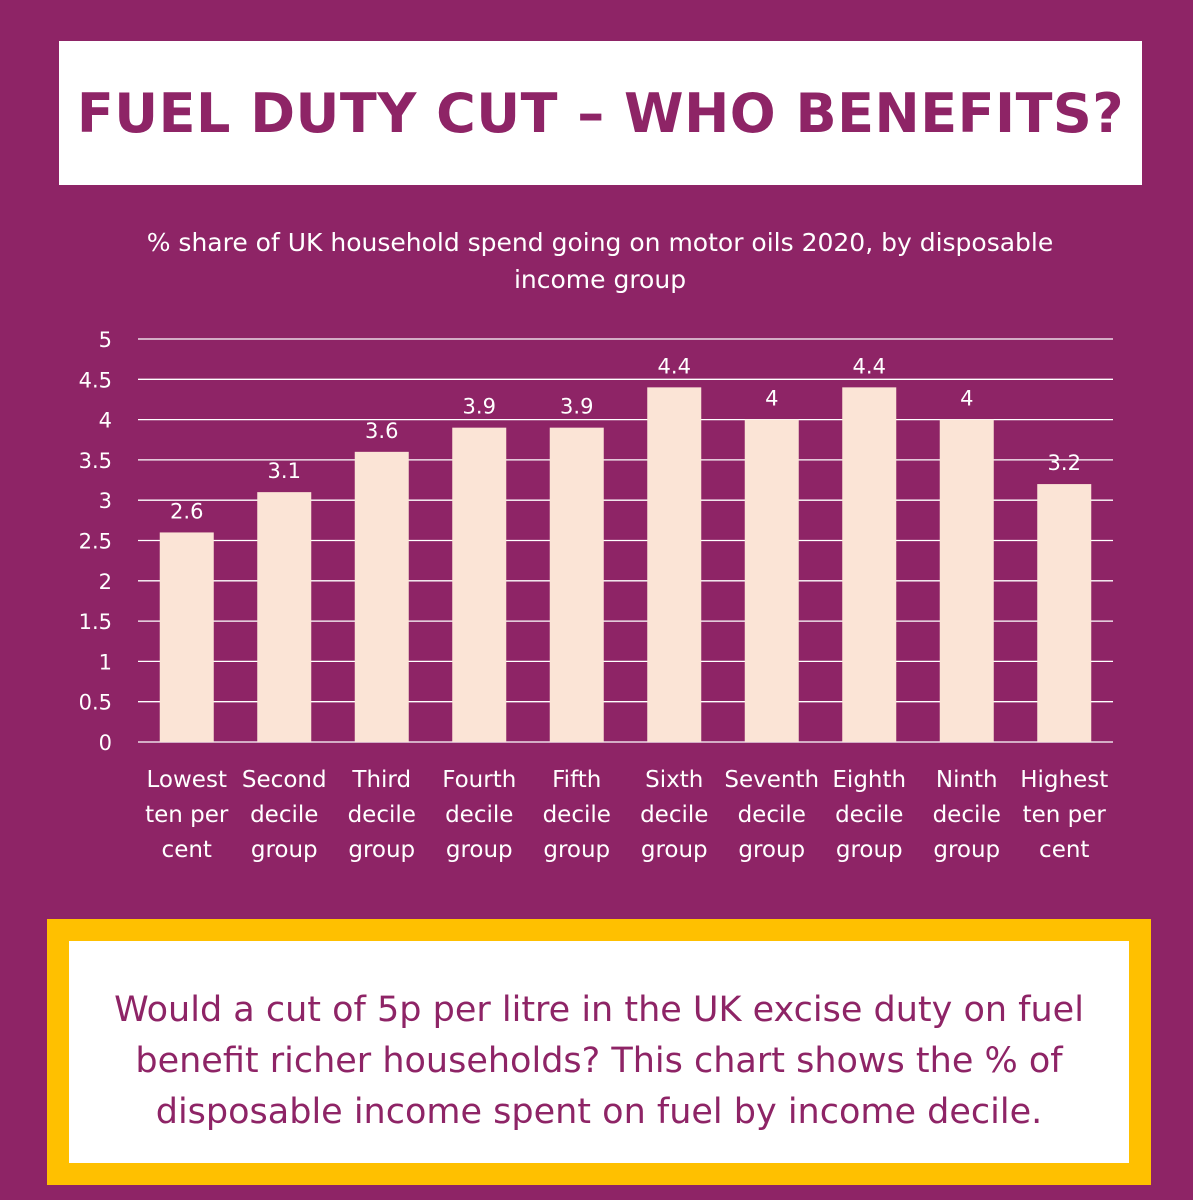 Image resolution: width=1193 pixels, height=1200 pixels. Describe the element at coordinates (186, 511) in the screenshot. I see `data-label: 2.6` at that location.